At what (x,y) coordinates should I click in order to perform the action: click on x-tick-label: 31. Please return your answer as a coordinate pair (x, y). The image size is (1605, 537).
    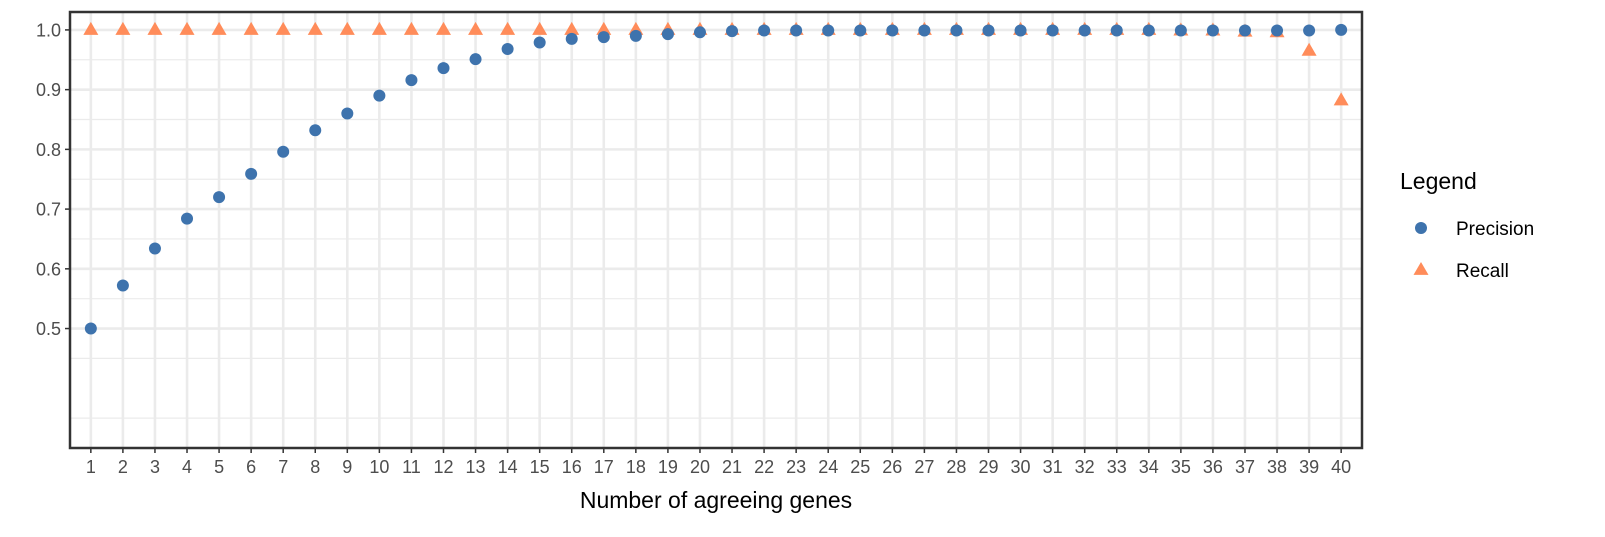
    Looking at the image, I should click on (1053, 467).